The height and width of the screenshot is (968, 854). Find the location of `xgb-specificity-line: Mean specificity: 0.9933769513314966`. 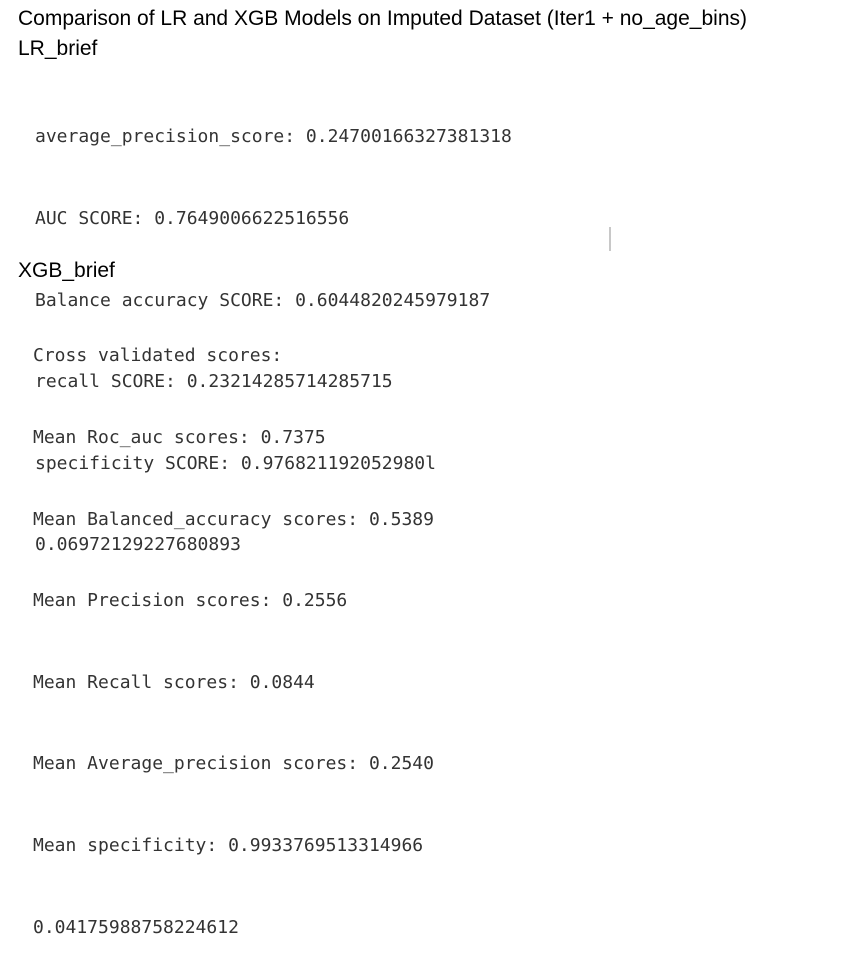

xgb-specificity-line: Mean specificity: 0.9933769513314966 is located at coordinates (228, 845).